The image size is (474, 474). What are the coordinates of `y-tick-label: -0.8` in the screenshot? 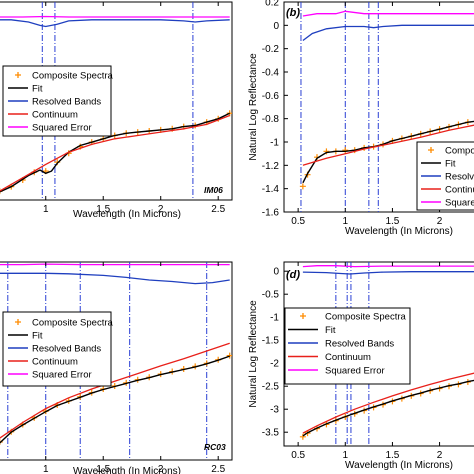 It's located at (271, 119).